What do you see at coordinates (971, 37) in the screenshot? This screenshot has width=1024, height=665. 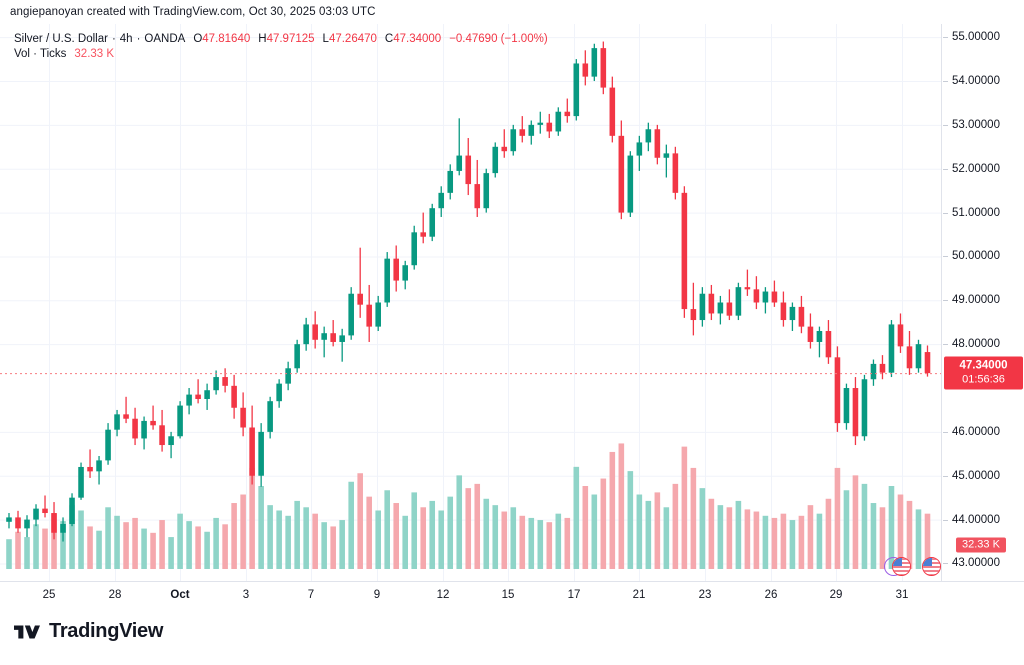 I see `price-axis-label: 55.00000` at bounding box center [971, 37].